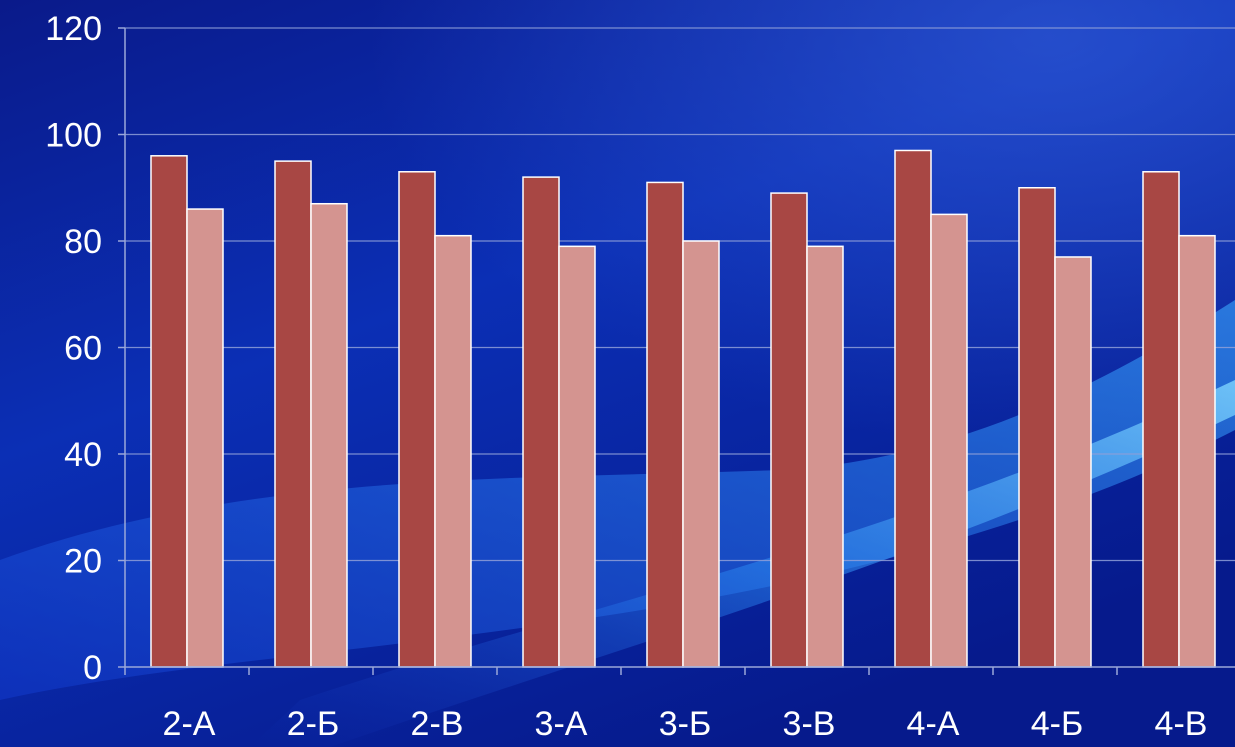 The height and width of the screenshot is (747, 1235). Describe the element at coordinates (541, 422) in the screenshot. I see `bar-3-А-series-1` at that location.